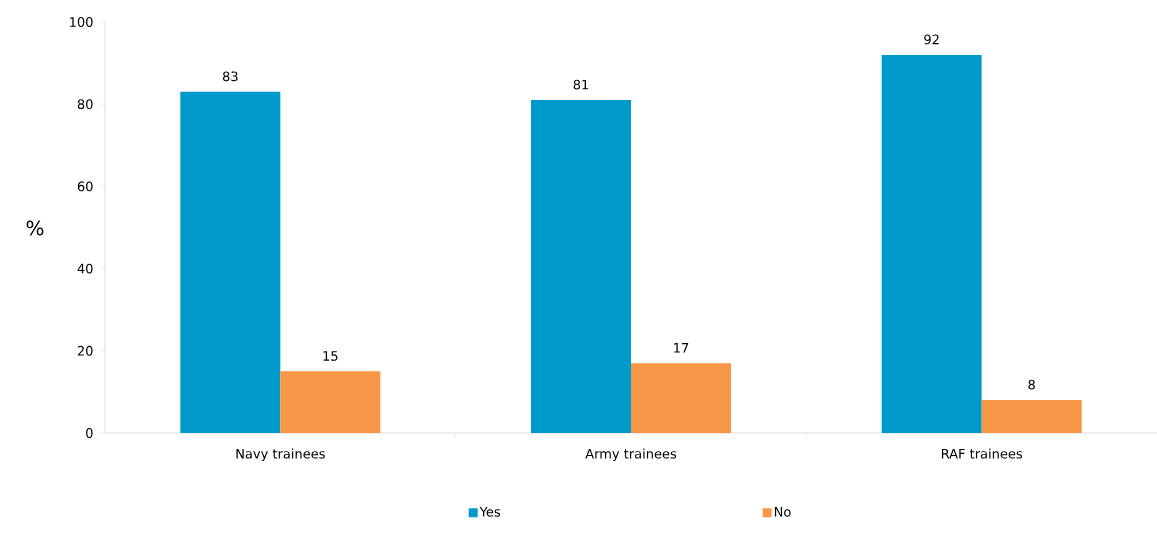 The width and height of the screenshot is (1157, 536). I want to click on y-tick-label: 0, so click(89, 433).